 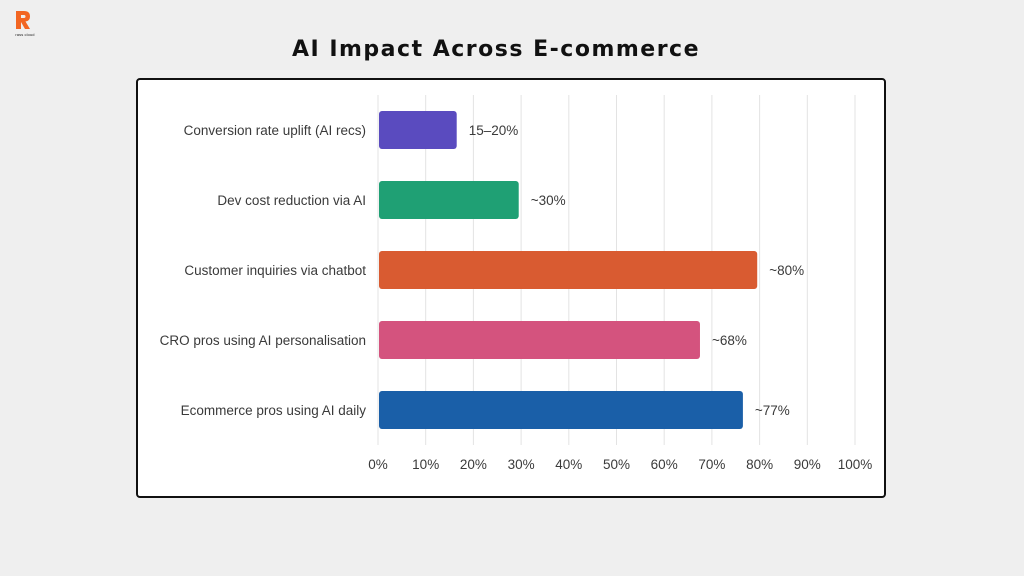 I want to click on x-tick-label: 60%, so click(x=664, y=464).